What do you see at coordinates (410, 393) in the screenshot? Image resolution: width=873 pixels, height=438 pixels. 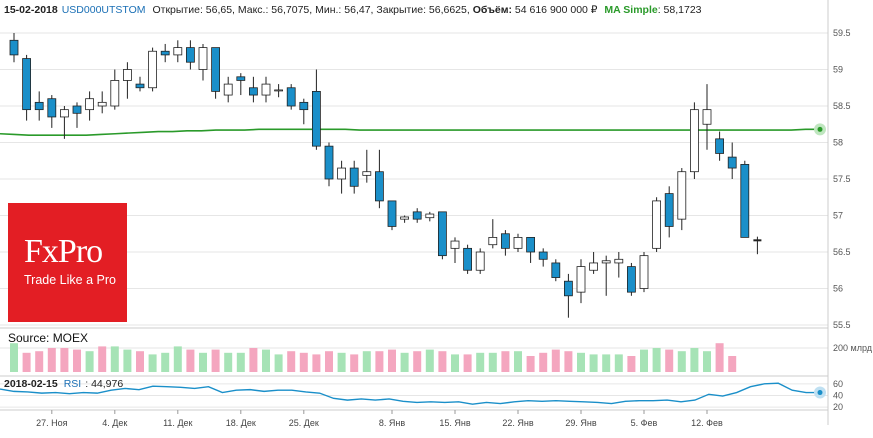 I see `rsi-line` at bounding box center [410, 393].